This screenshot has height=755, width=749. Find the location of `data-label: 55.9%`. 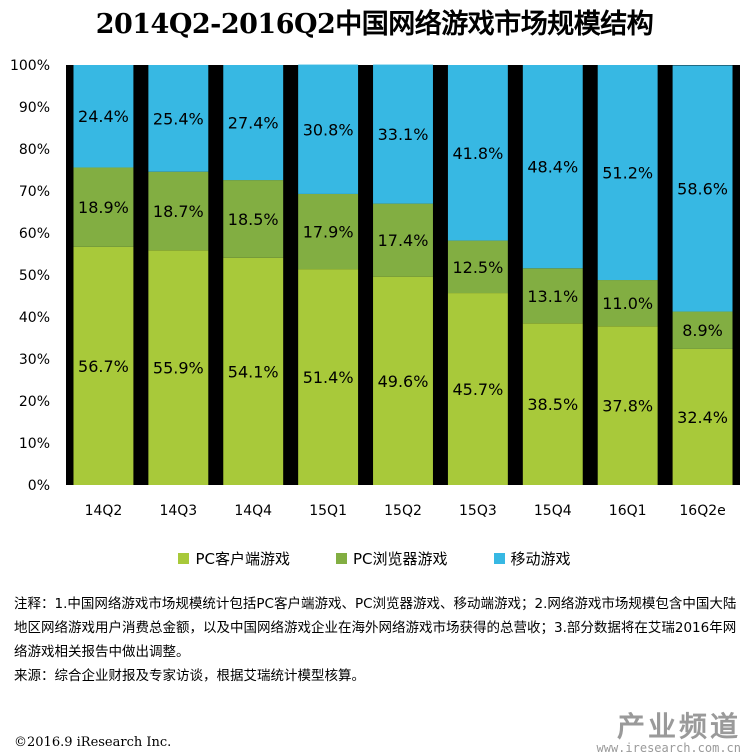

data-label: 55.9% is located at coordinates (178, 368).